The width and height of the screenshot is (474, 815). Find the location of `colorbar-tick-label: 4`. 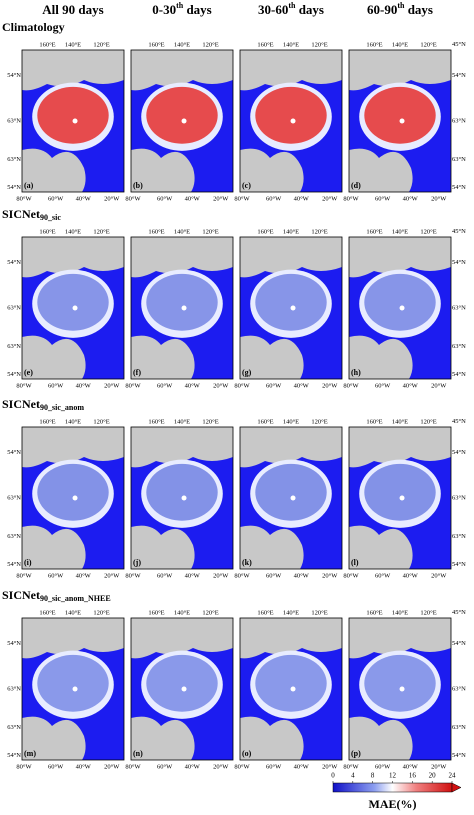

colorbar-tick-label: 4 is located at coordinates (353, 776).